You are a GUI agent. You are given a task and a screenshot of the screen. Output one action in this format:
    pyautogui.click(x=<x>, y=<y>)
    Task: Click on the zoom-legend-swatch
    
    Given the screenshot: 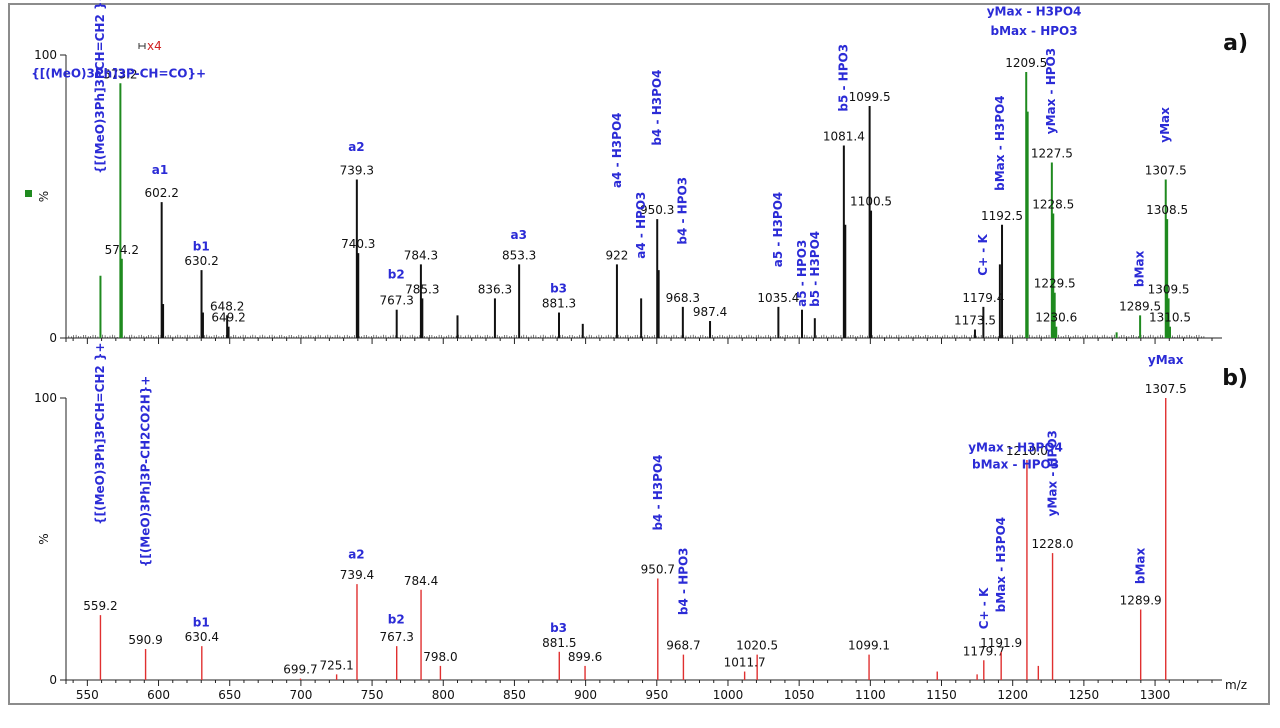 What is the action you would take?
    pyautogui.click(x=28, y=193)
    